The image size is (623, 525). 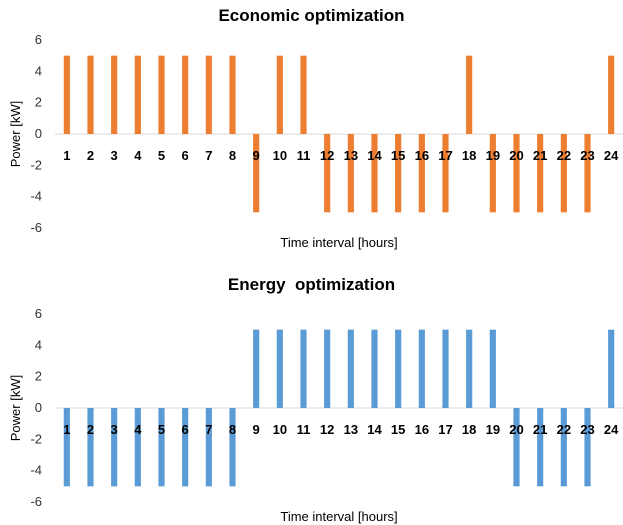 What do you see at coordinates (540, 155) in the screenshot?
I see `x-tick-label: 21` at bounding box center [540, 155].